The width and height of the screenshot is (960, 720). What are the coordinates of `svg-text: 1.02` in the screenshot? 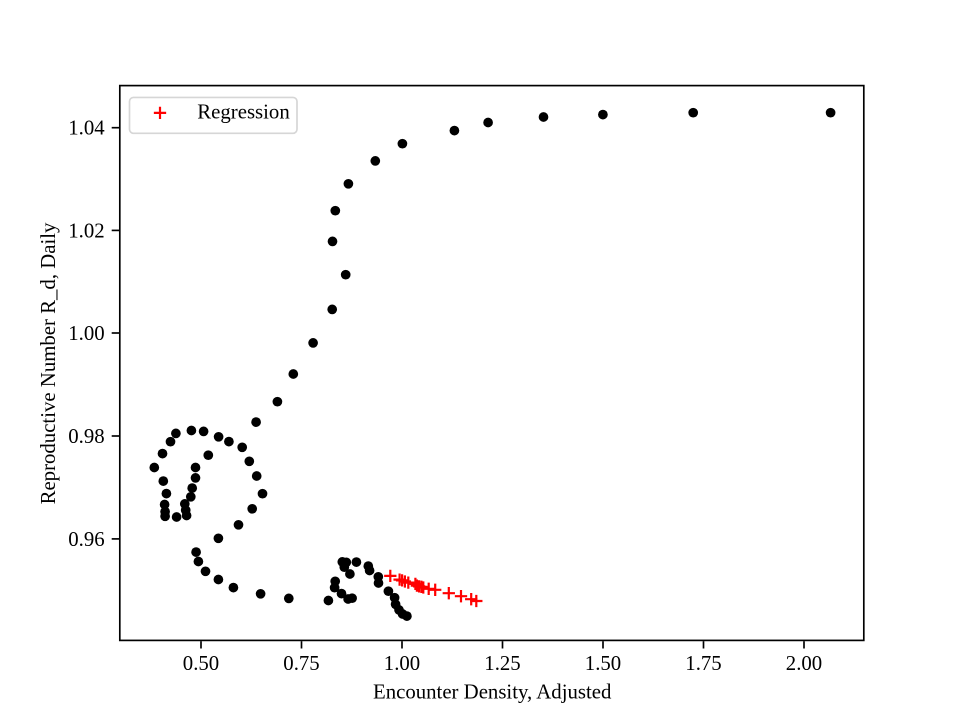 It's located at (86, 230).